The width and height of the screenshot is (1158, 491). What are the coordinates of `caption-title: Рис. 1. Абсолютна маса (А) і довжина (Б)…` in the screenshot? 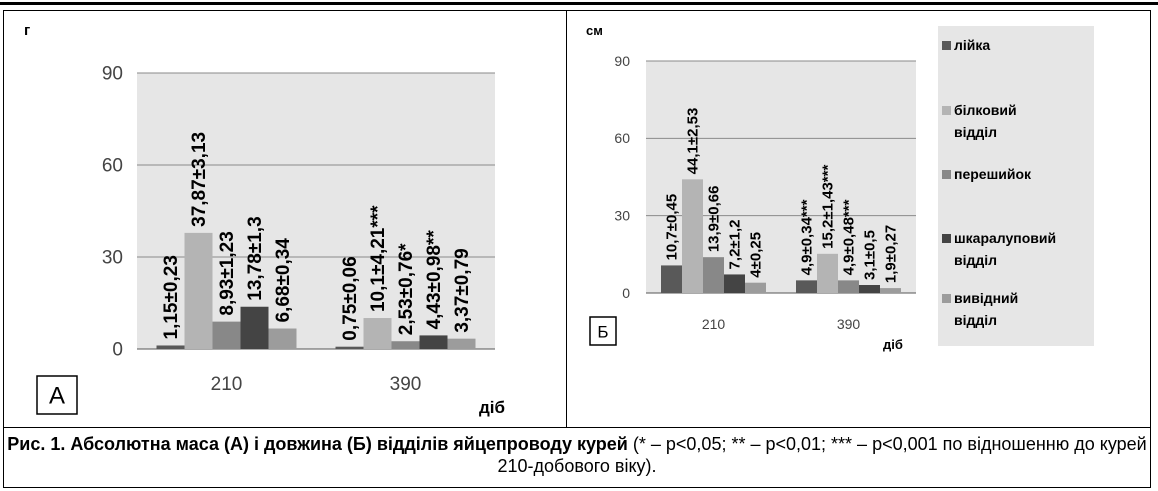 It's located at (317, 444).